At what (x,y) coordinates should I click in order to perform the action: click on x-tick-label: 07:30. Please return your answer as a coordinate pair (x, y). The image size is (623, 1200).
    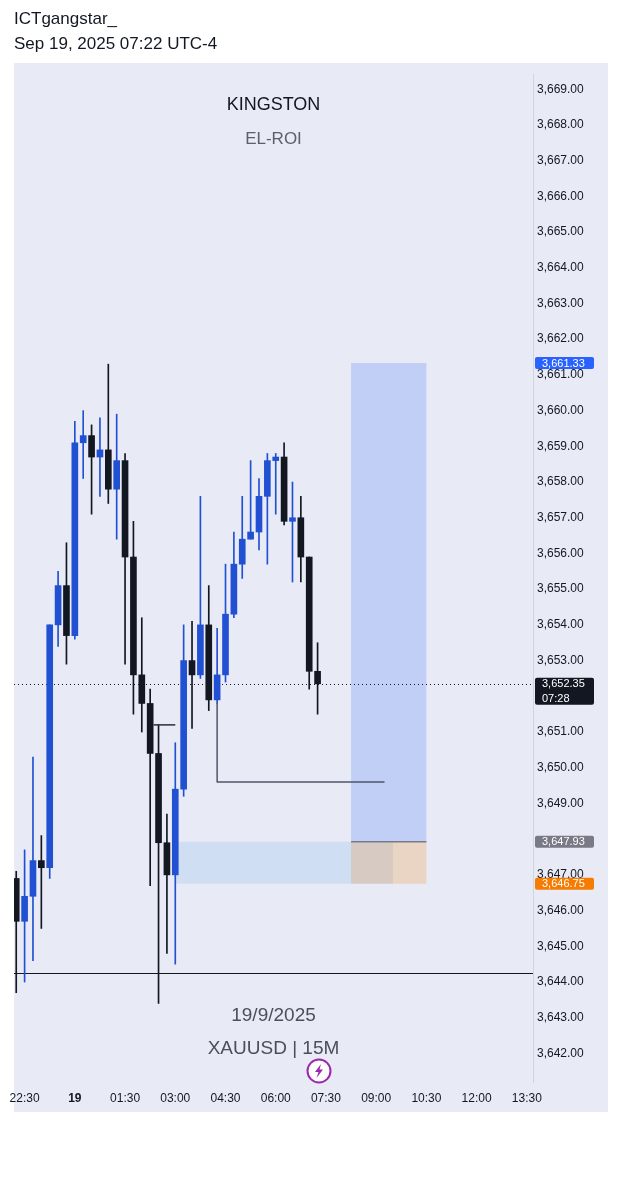
    Looking at the image, I should click on (326, 1097).